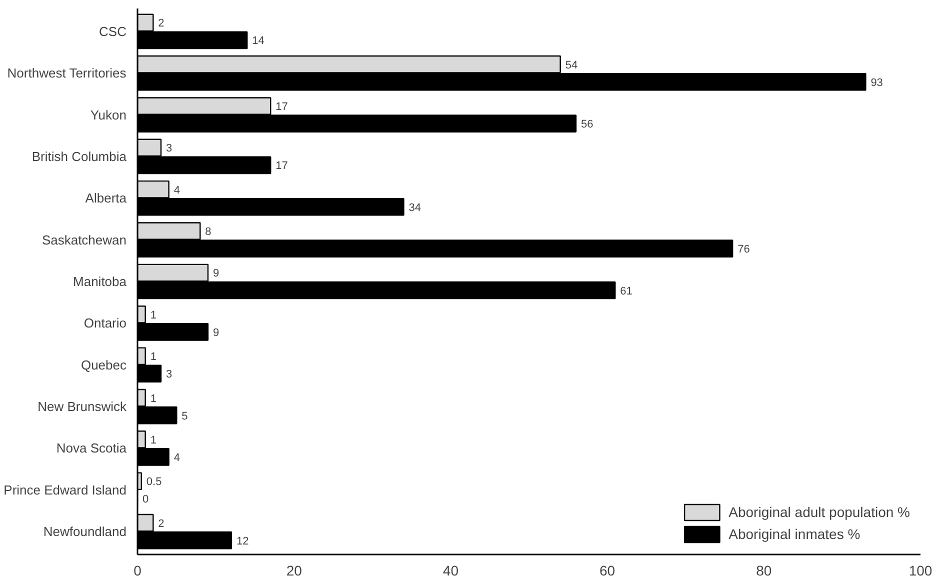 The image size is (952, 584). What do you see at coordinates (80, 156) in the screenshot?
I see `y-tick-label: British Columbia` at bounding box center [80, 156].